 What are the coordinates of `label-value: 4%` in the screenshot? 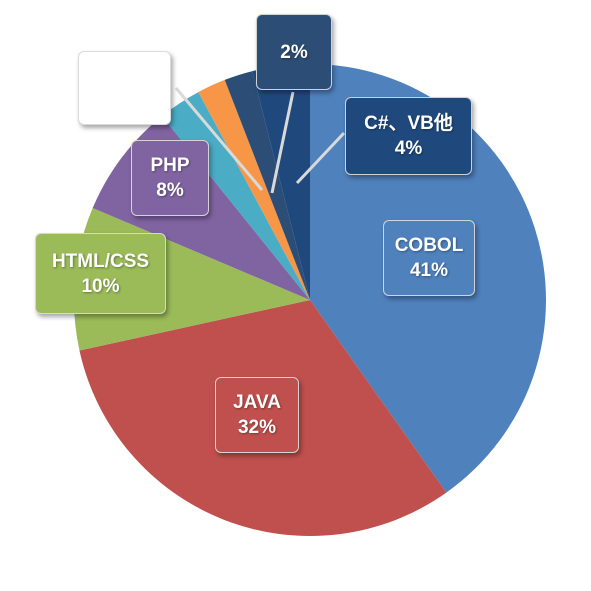 It's located at (408, 148).